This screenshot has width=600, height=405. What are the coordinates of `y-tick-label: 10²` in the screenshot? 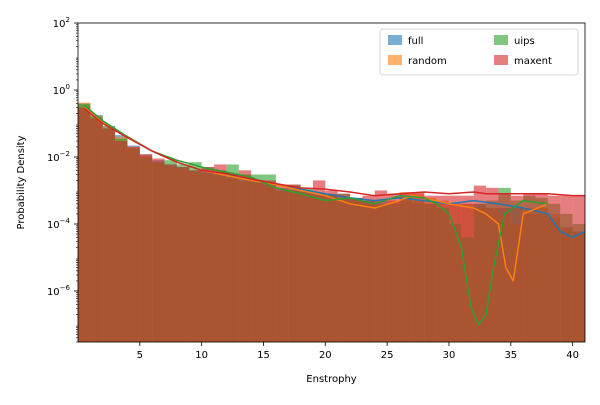 It's located at (61, 23).